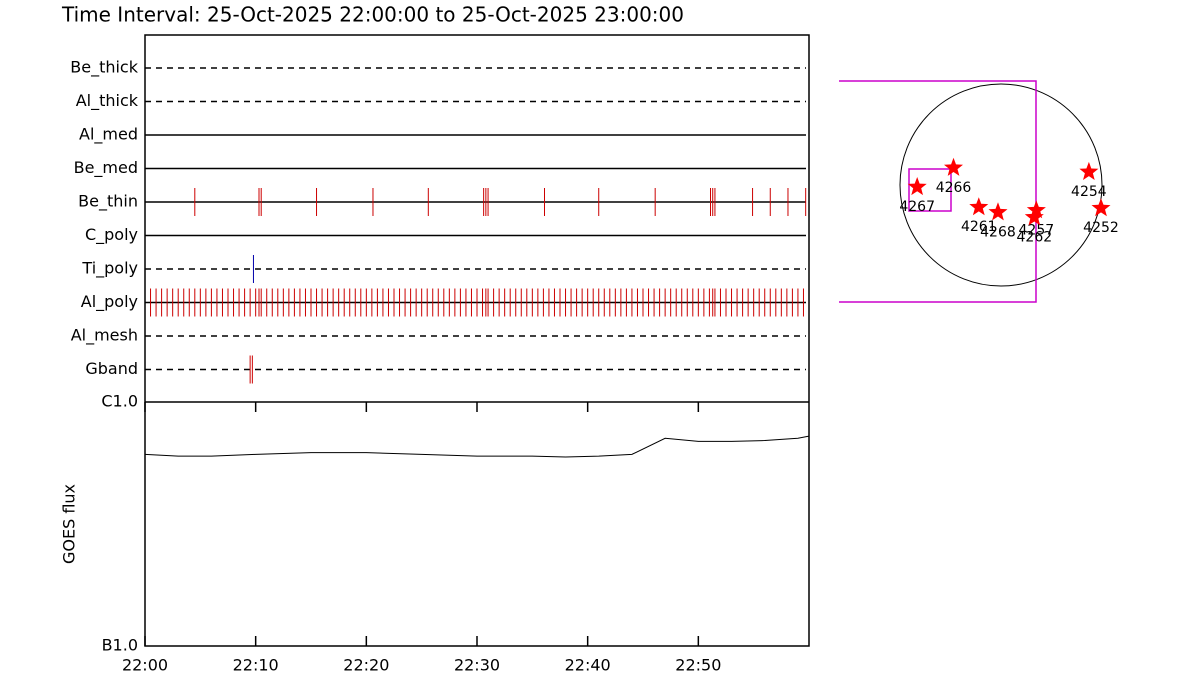 This screenshot has width=1200, height=700. What do you see at coordinates (917, 207) in the screenshot?
I see `region-label: 4267` at bounding box center [917, 207].